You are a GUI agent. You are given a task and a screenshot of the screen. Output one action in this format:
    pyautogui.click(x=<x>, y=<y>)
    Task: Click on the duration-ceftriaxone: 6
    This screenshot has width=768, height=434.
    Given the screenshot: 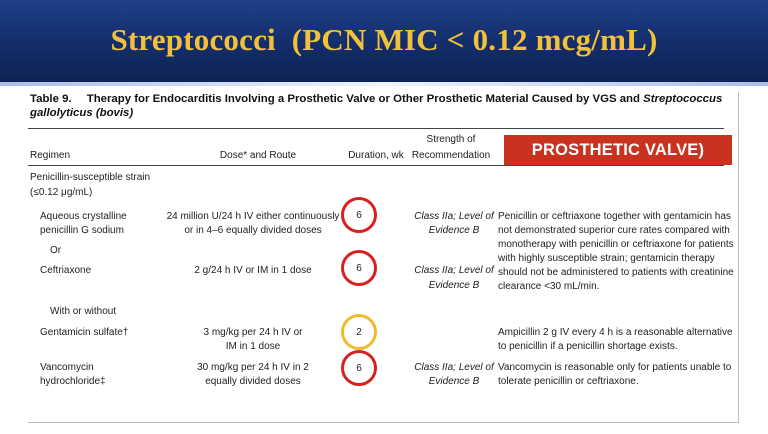 What is the action you would take?
    pyautogui.click(x=359, y=268)
    